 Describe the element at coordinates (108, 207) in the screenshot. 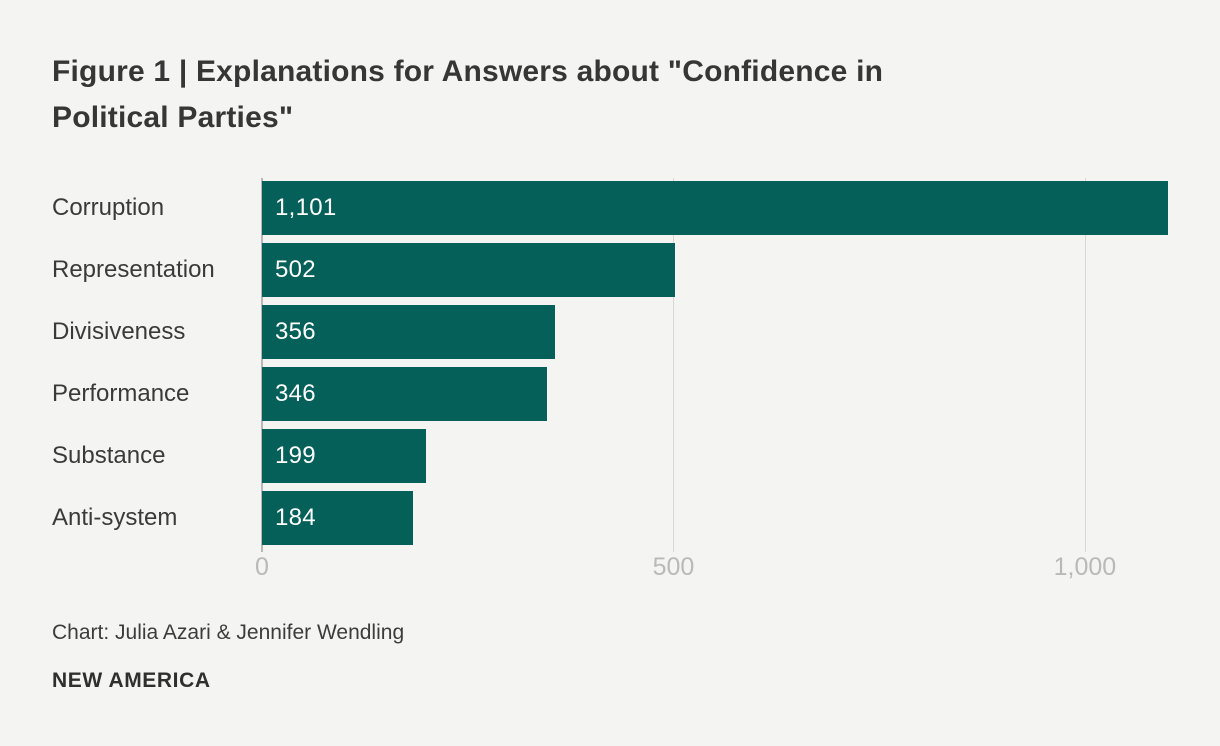

I see `category-label: Corruption` at that location.